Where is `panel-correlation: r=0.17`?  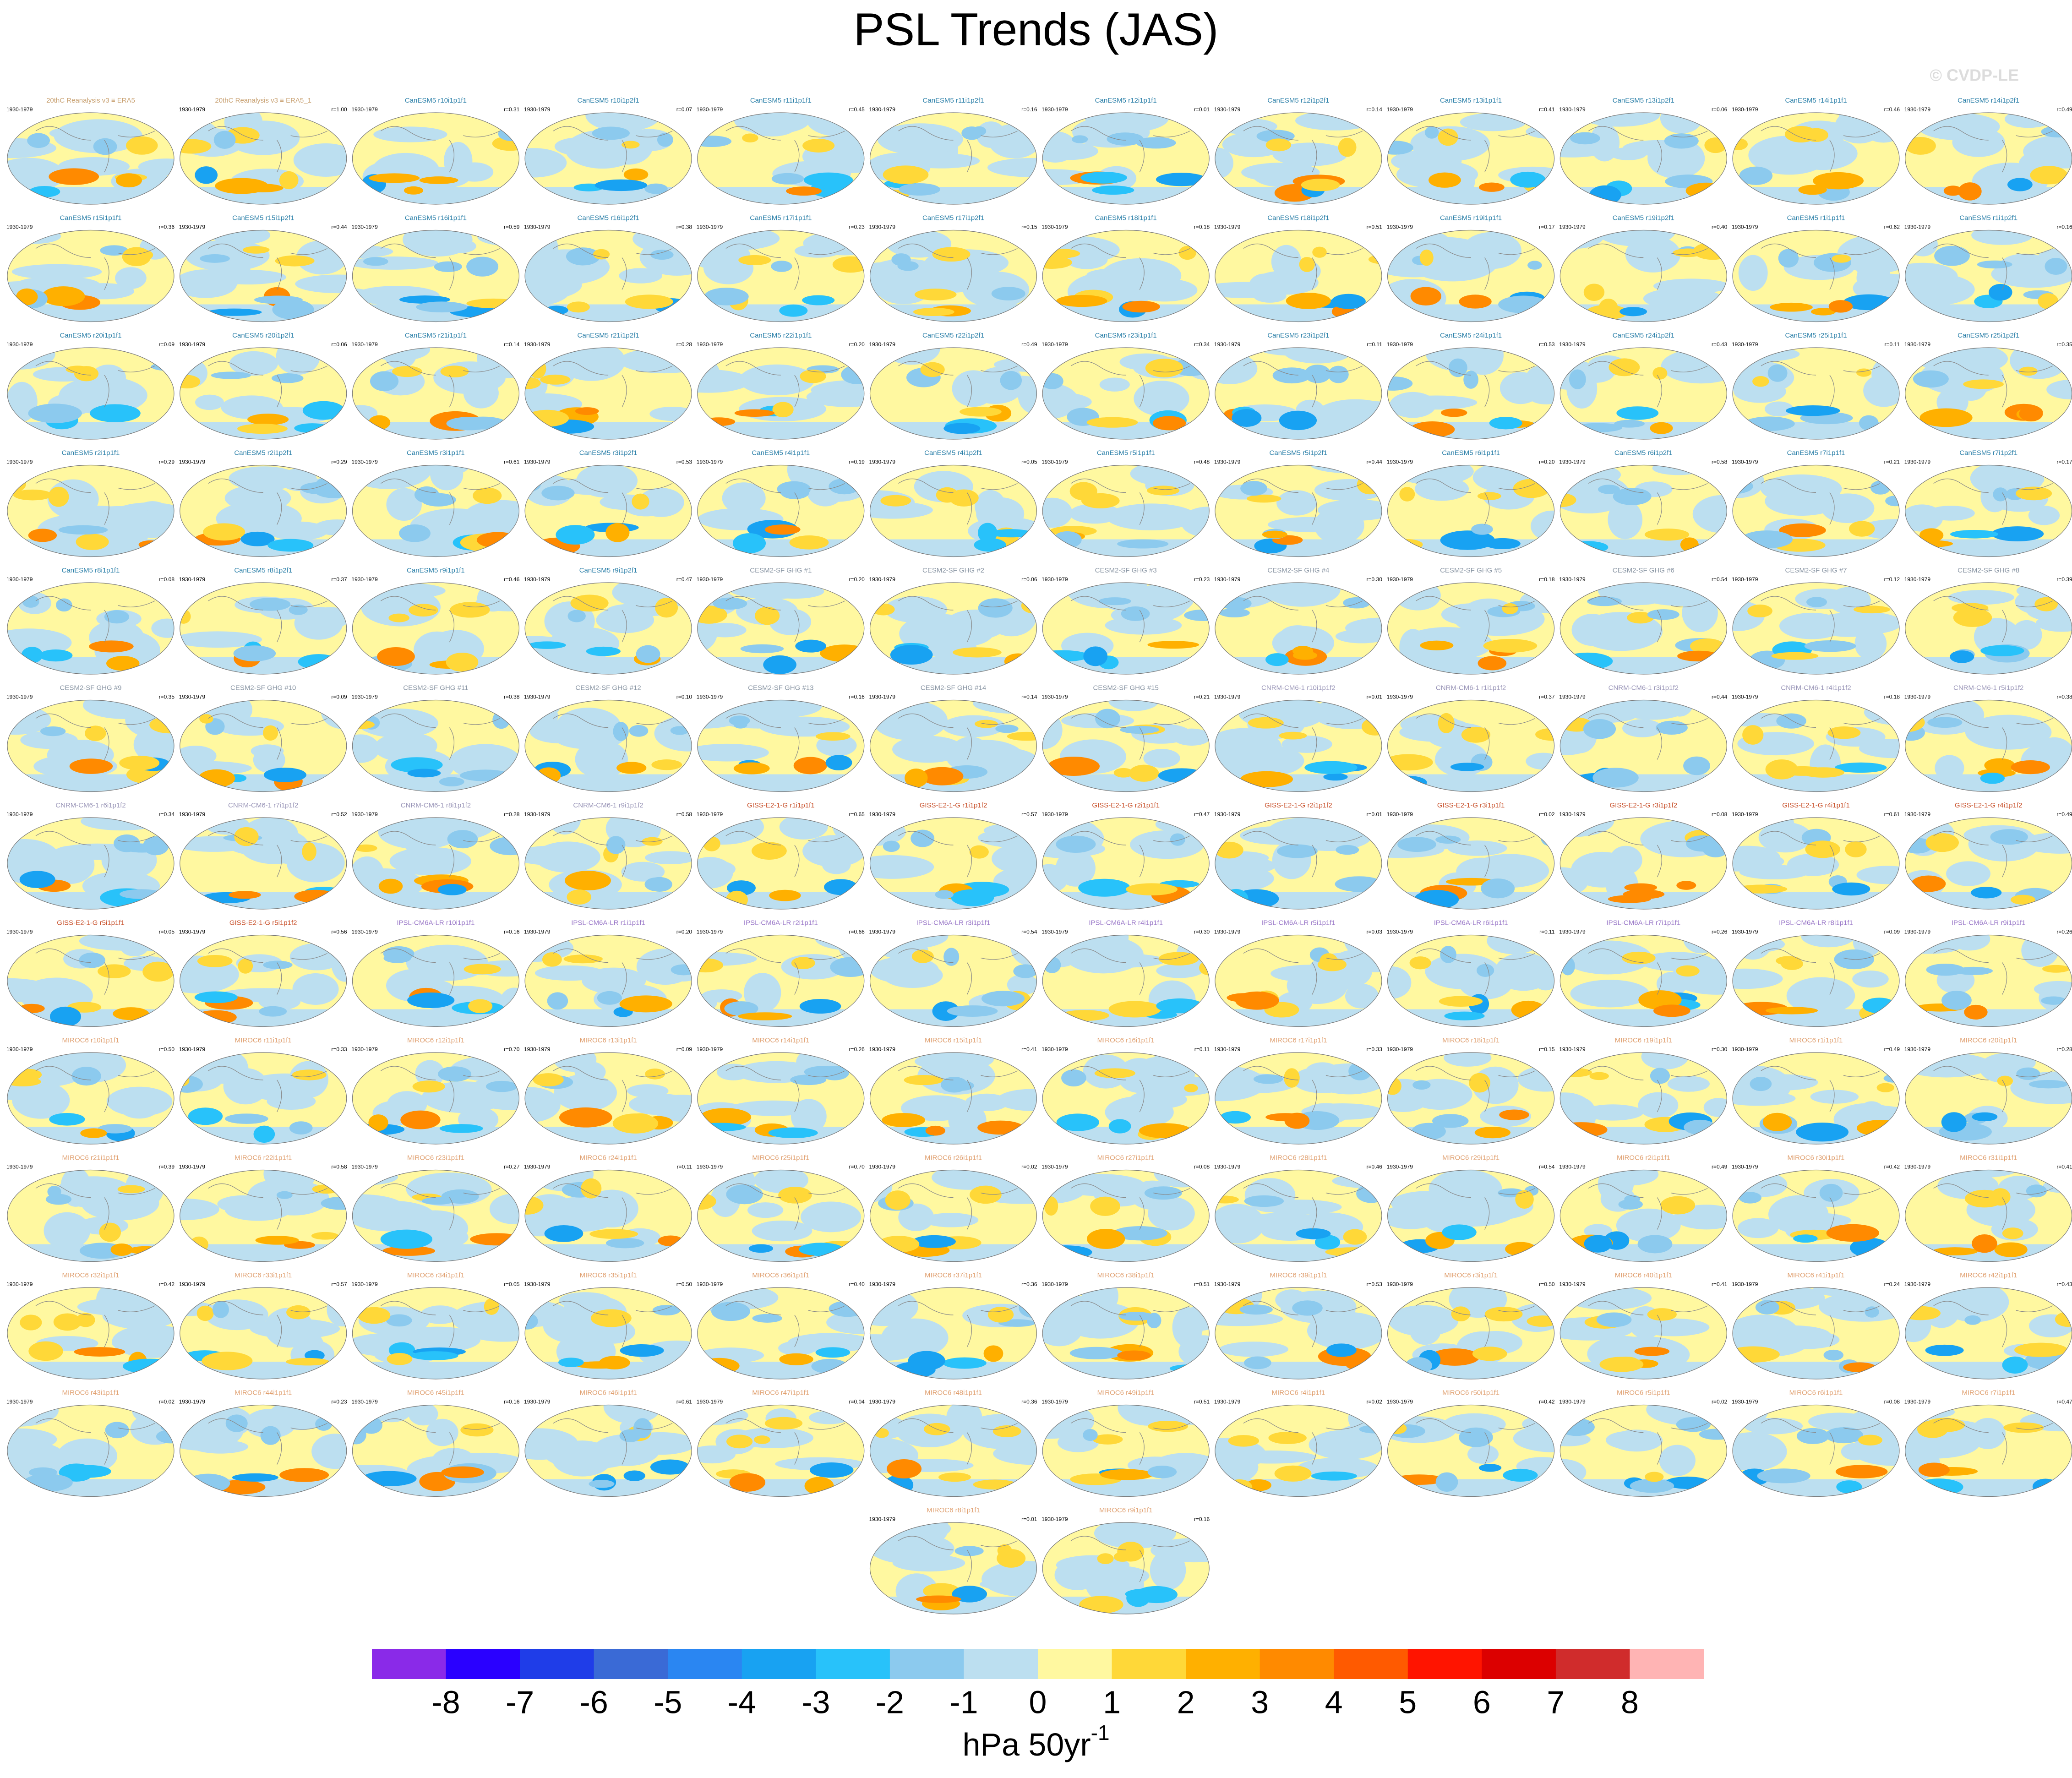 panel-correlation: r=0.17 is located at coordinates (1547, 227).